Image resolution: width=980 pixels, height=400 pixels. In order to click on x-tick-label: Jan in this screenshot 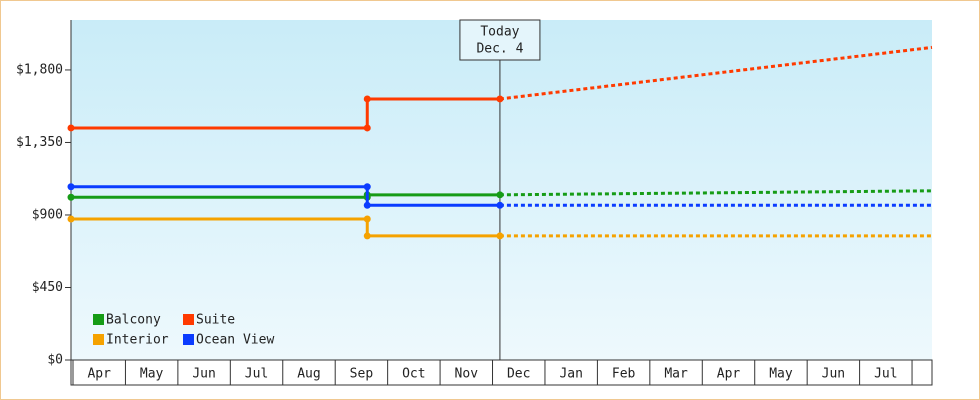, I will do `click(570, 374)`.